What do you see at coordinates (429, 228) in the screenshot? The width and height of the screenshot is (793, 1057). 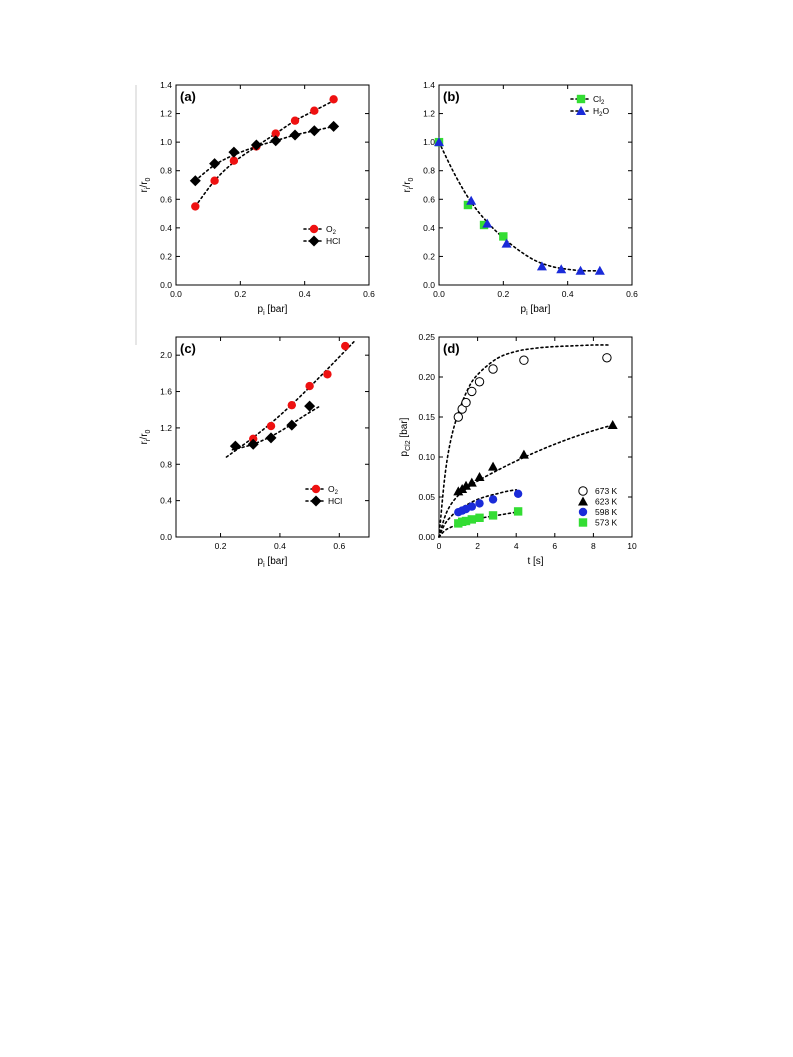 I see `y-tick-label: 0.4` at bounding box center [429, 228].